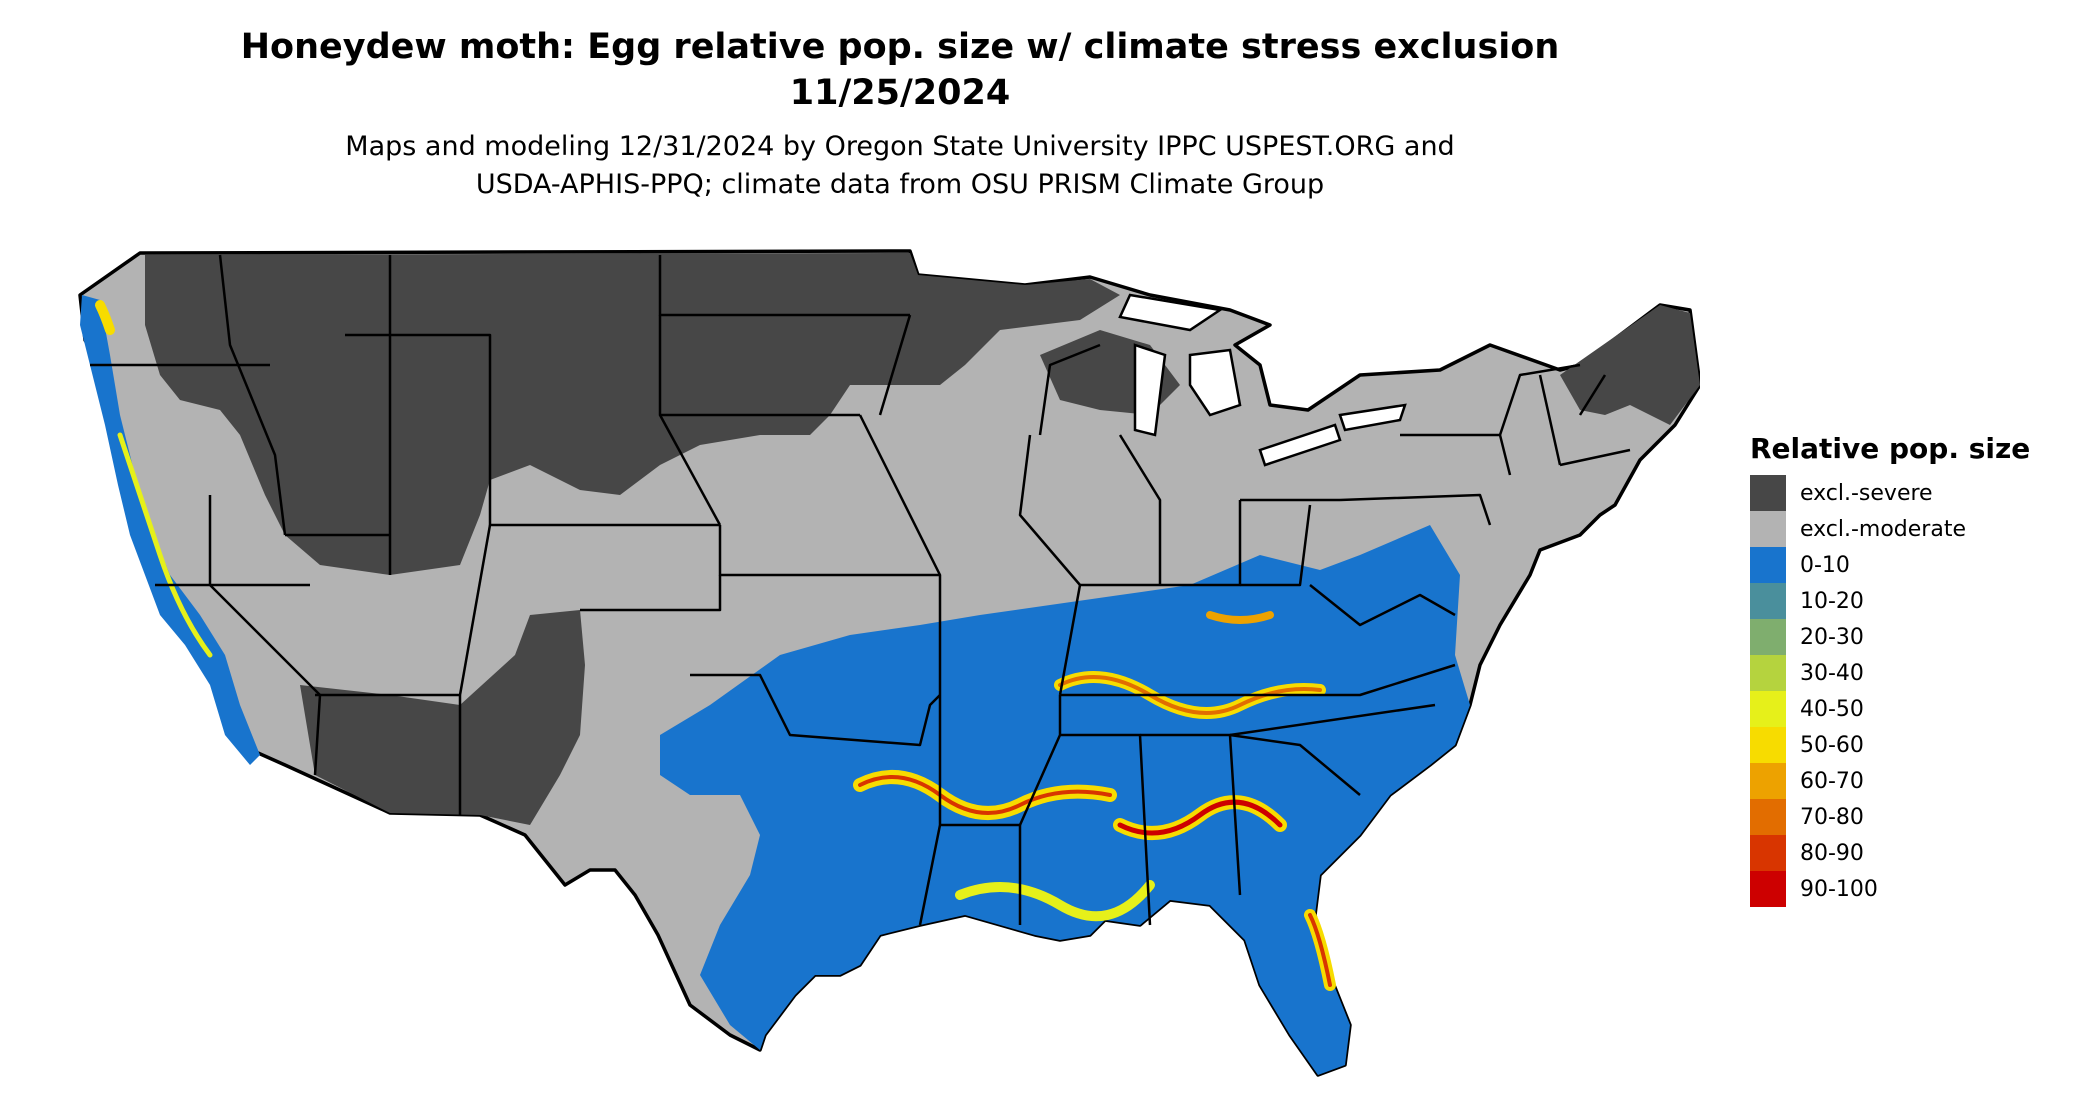 This screenshot has height=1116, width=2100. Describe the element at coordinates (1832, 673) in the screenshot. I see `legend-label: 30-40` at that location.